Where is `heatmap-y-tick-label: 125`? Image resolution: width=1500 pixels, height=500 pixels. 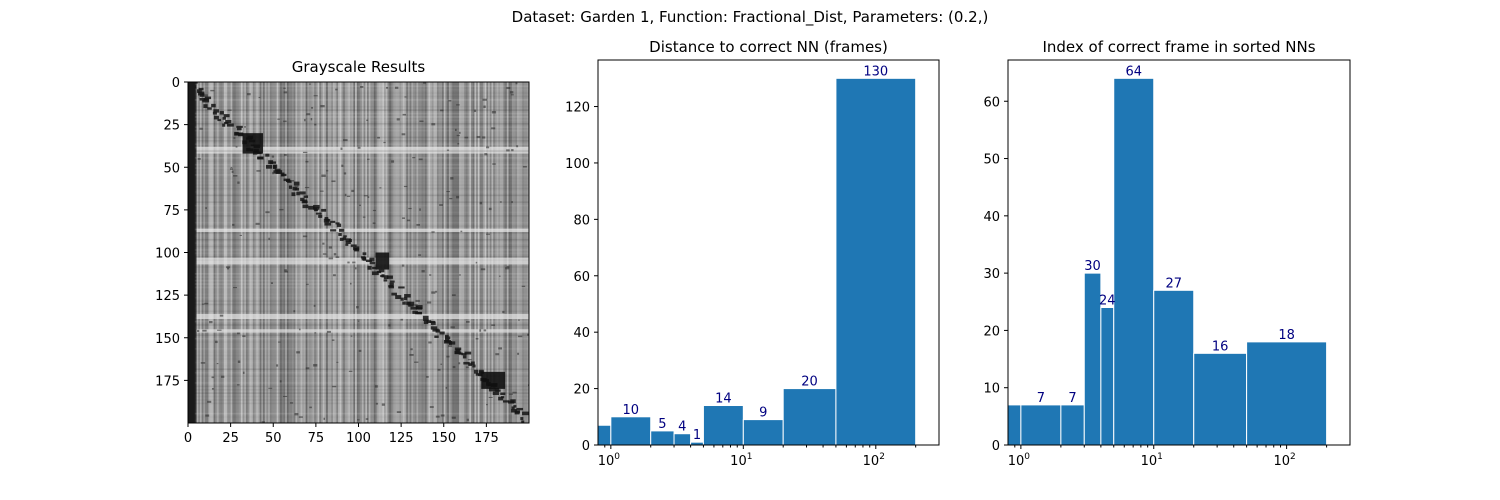 heatmap-y-tick-label: 125 is located at coordinates (167, 296).